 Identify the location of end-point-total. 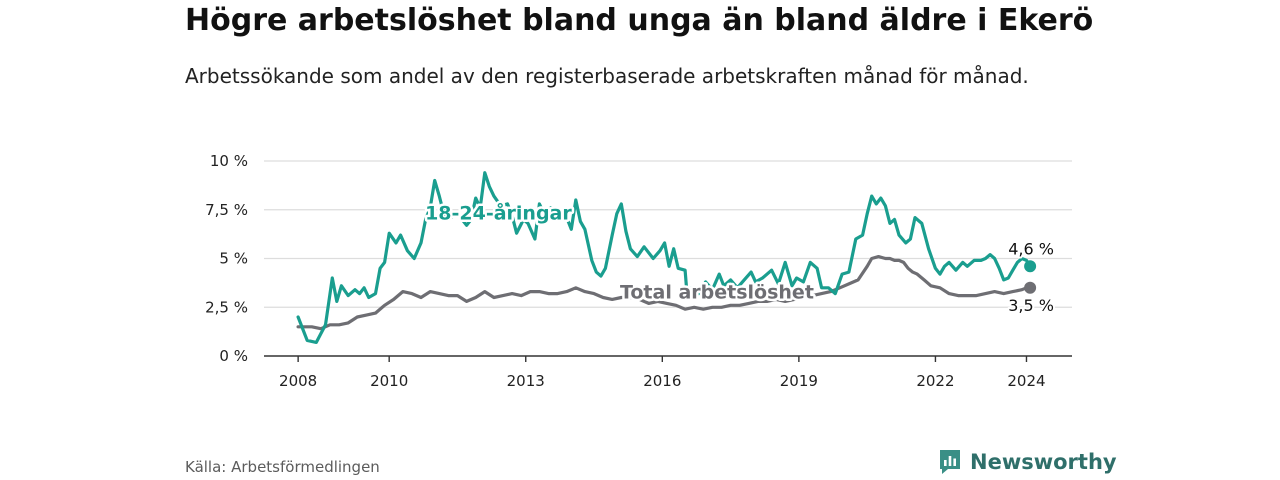
(1030, 287).